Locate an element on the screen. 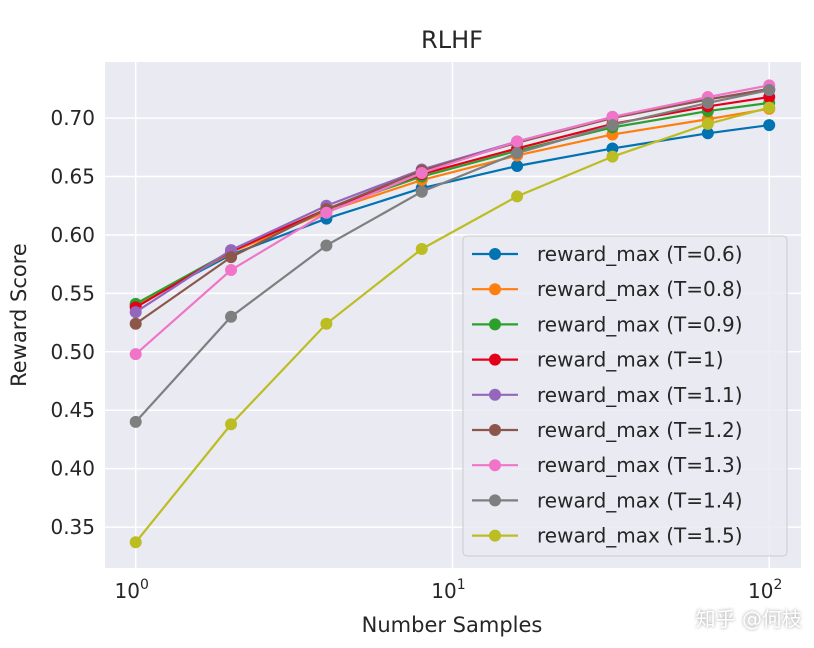 Image resolution: width=814 pixels, height=648 pixels. legend-label: reward_max (T=1.2) is located at coordinates (640, 430).